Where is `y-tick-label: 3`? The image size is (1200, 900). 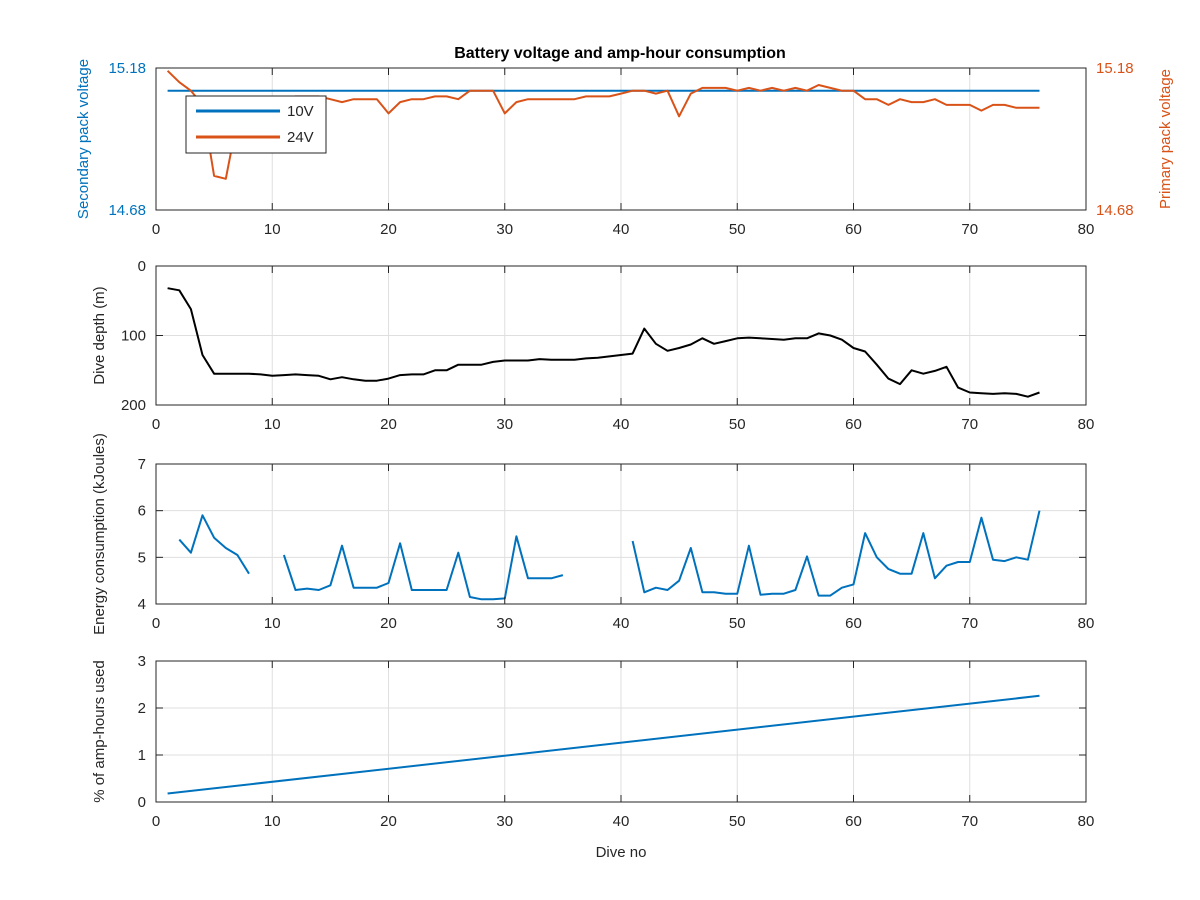
y-tick-label: 3 is located at coordinates (142, 661).